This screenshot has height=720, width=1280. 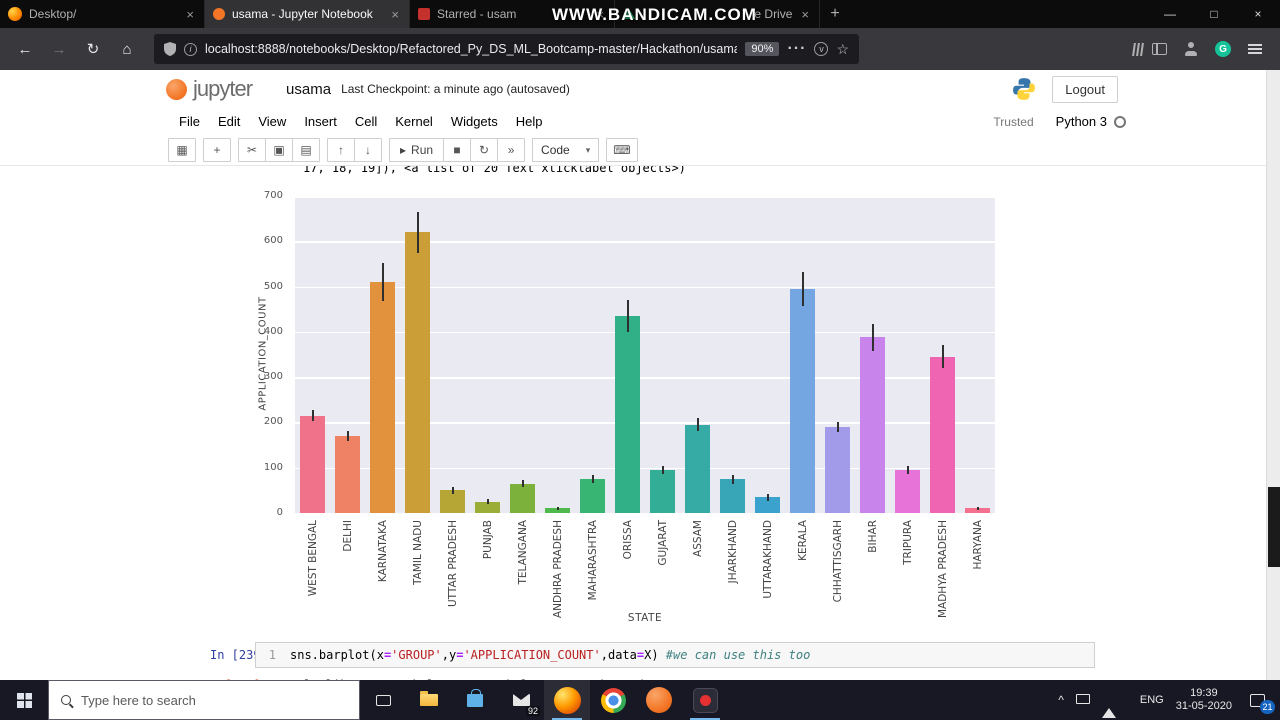 What do you see at coordinates (529, 121) in the screenshot?
I see `menu-help: Help` at bounding box center [529, 121].